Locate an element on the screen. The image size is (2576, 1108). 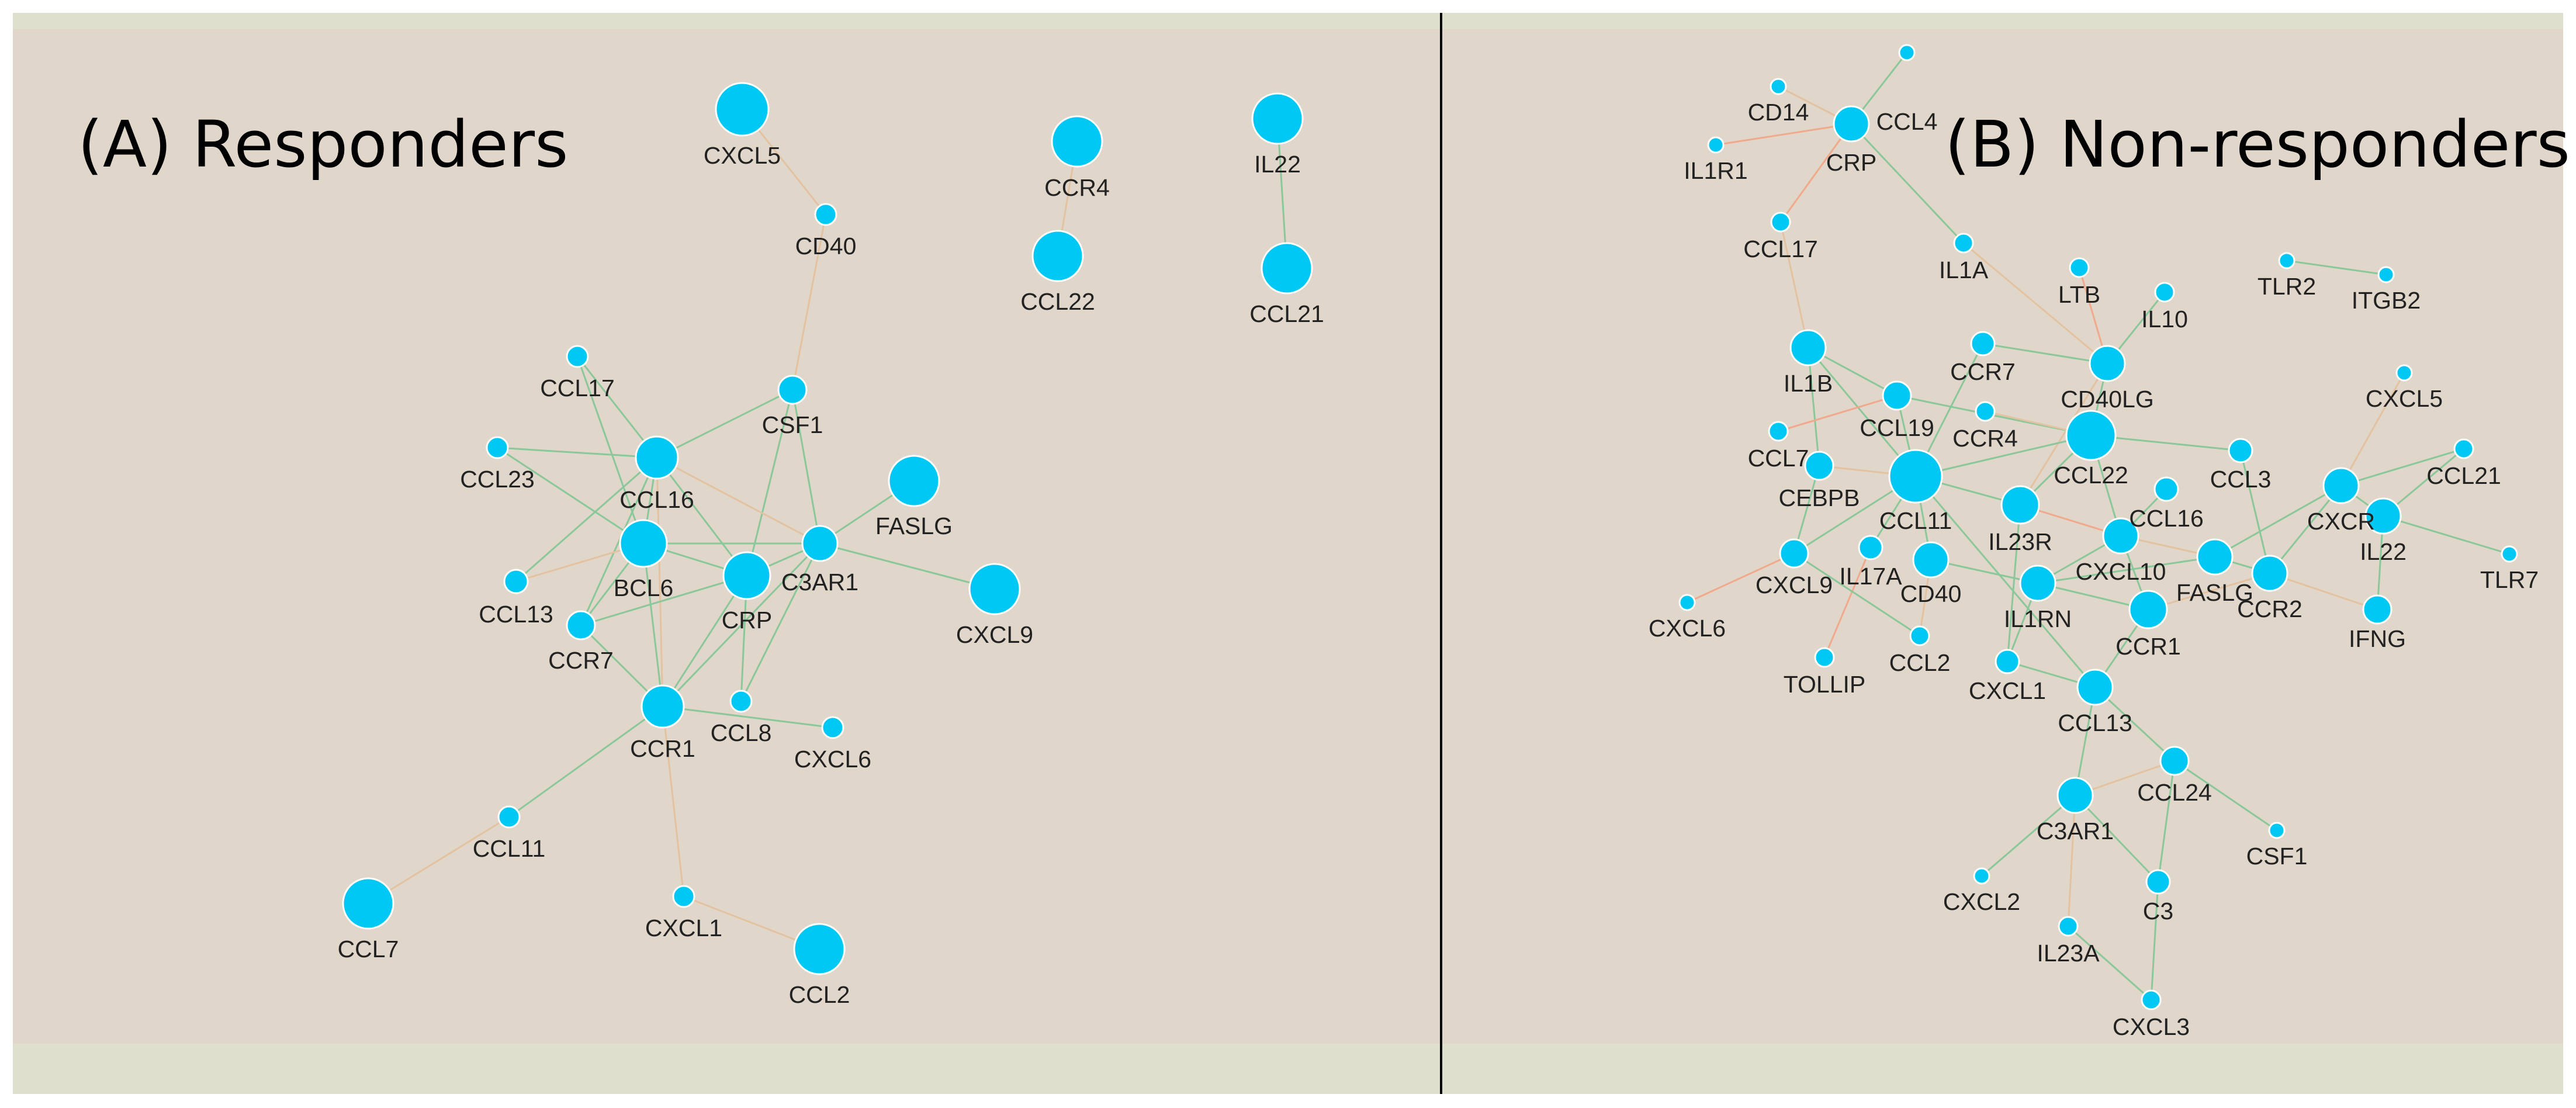
node-c3 is located at coordinates (2158, 882).